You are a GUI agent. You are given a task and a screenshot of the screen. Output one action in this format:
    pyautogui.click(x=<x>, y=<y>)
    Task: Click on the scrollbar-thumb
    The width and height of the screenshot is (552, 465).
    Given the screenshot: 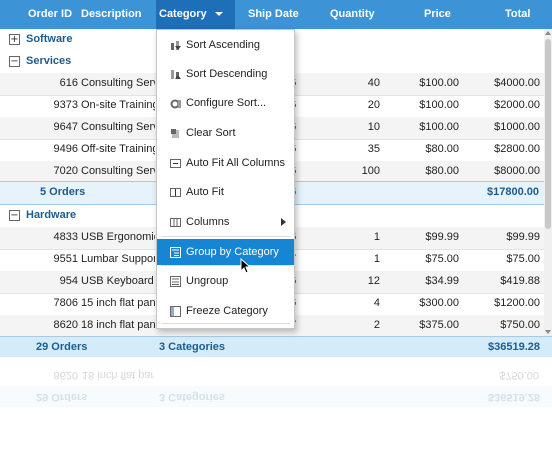 What is the action you would take?
    pyautogui.click(x=548, y=134)
    